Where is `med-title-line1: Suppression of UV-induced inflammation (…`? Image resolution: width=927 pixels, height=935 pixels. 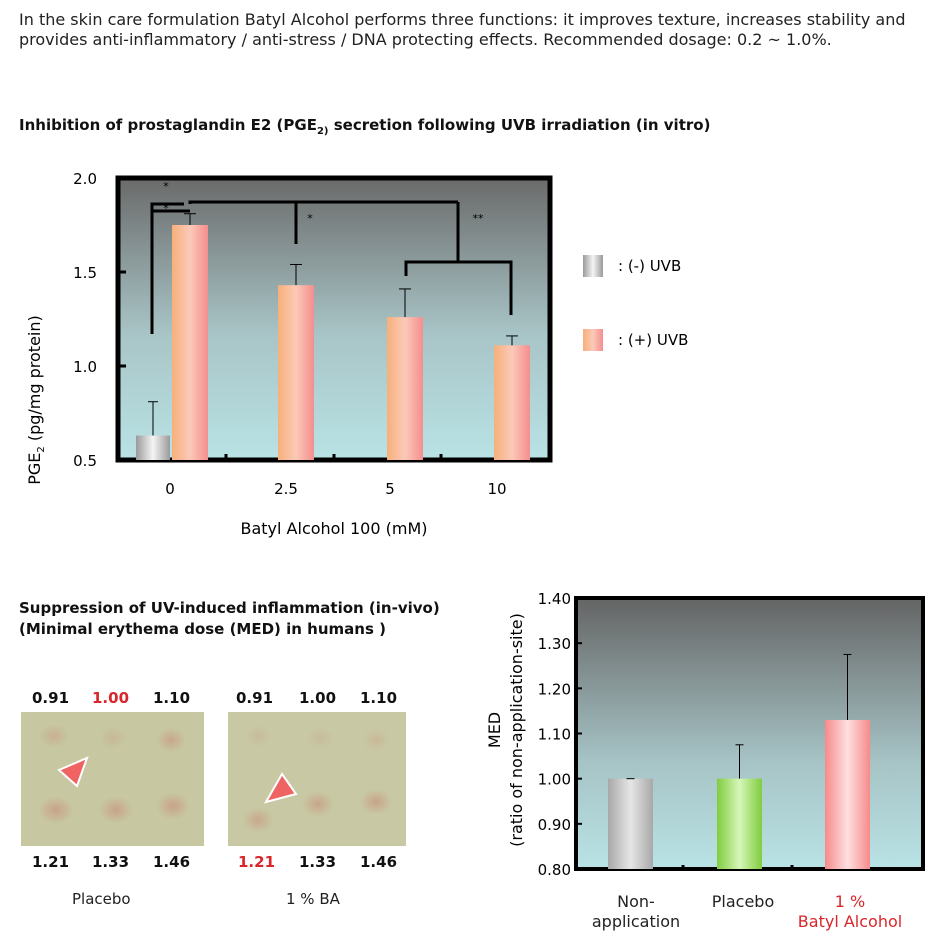 med-title-line1: Suppression of UV-induced inflammation (… is located at coordinates (229, 608).